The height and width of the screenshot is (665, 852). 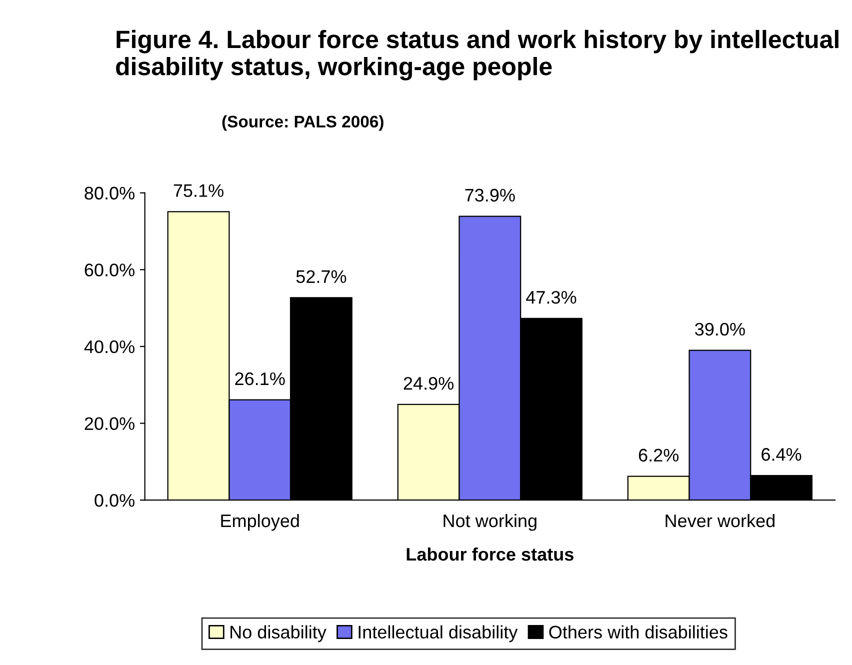 I want to click on data-label: 47.3%, so click(x=551, y=297).